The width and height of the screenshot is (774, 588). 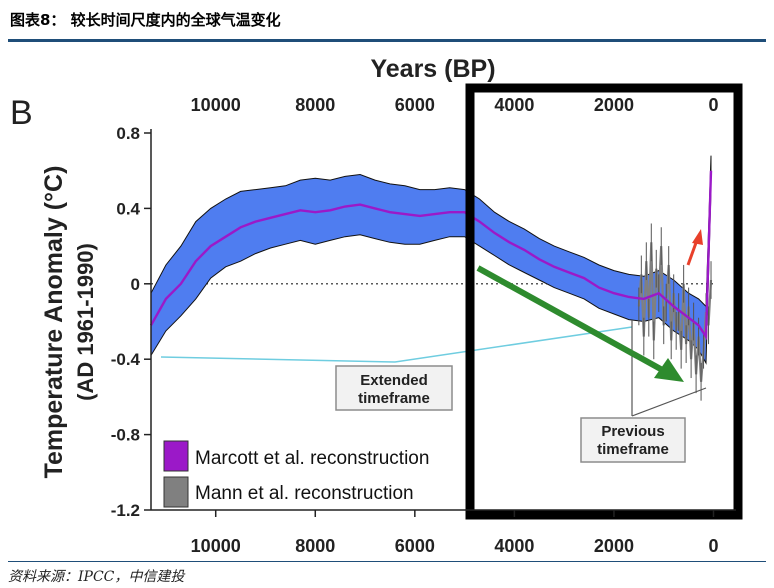 What do you see at coordinates (304, 493) in the screenshot?
I see `legend-label-mann: Mann et al. reconstruction` at bounding box center [304, 493].